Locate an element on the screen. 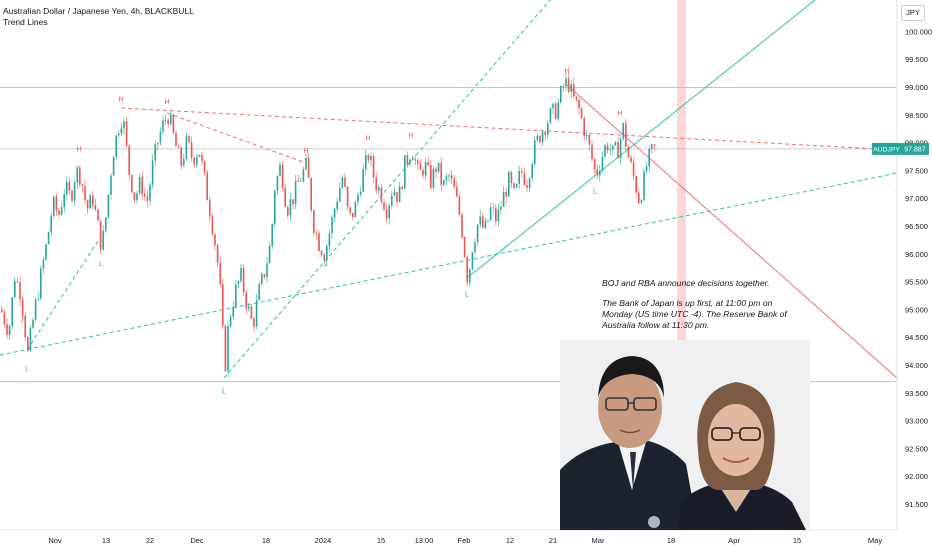  price-tag-value: 97.887 is located at coordinates (915, 150).